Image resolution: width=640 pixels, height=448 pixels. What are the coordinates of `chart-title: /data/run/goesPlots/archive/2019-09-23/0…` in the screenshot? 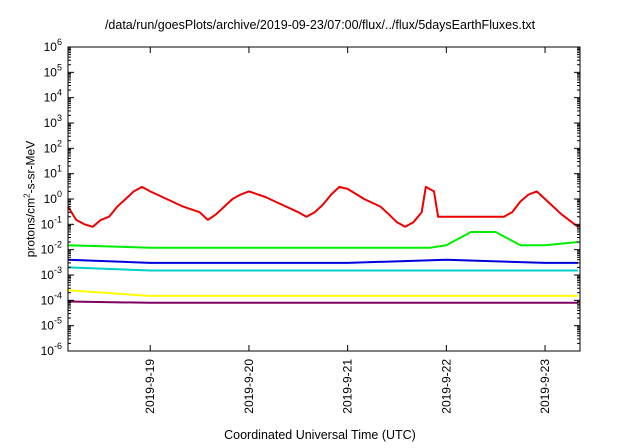 It's located at (320, 25).